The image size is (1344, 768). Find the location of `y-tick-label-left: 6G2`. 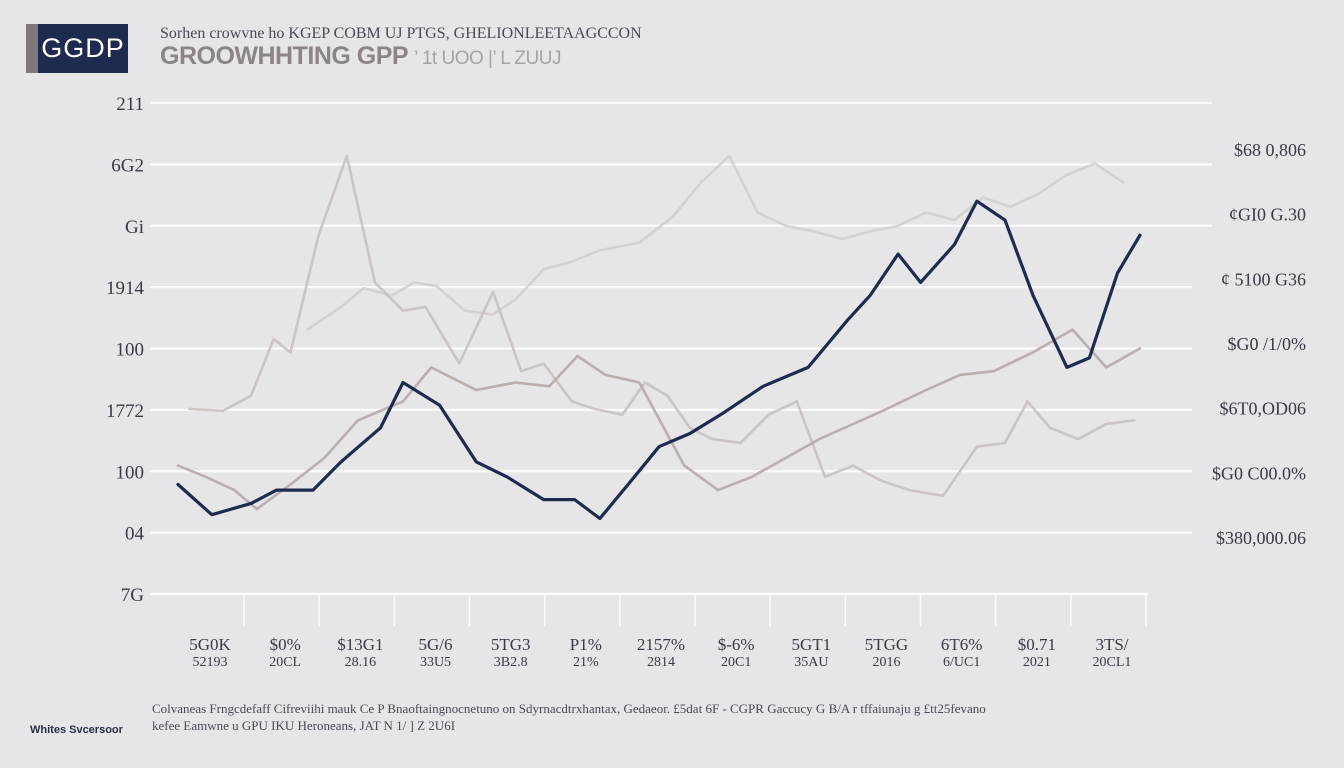

y-tick-label-left: 6G2 is located at coordinates (127, 165).